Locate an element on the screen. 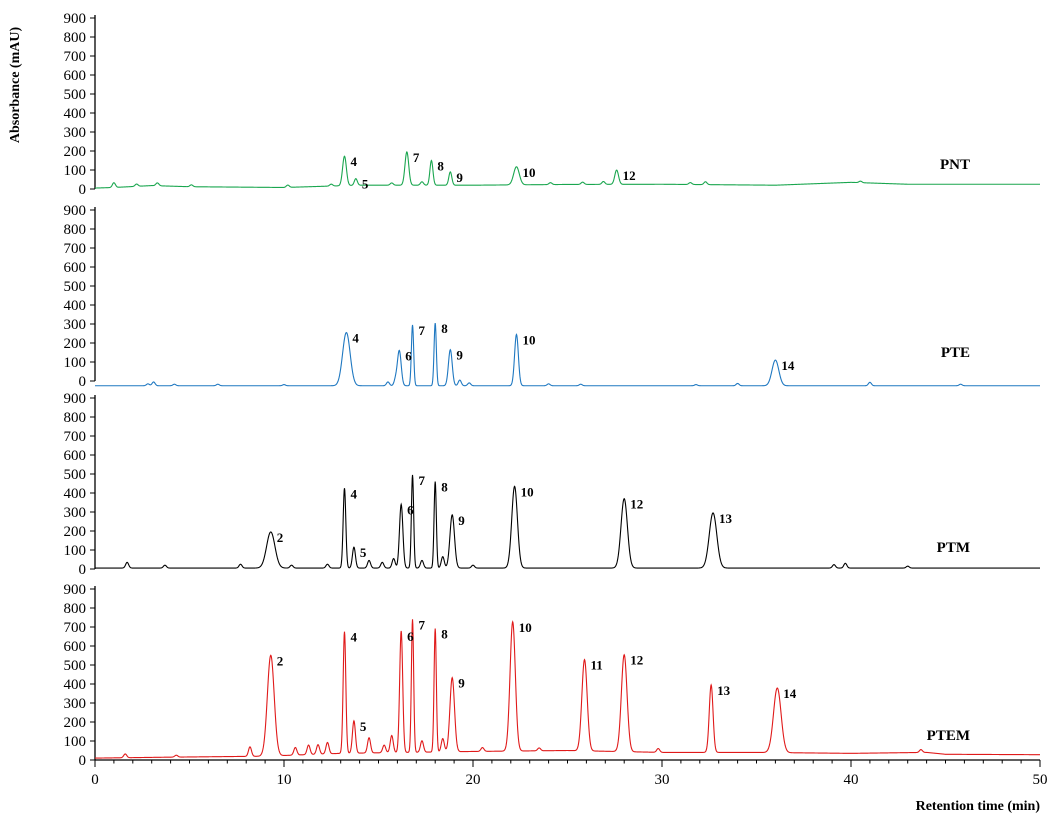 This screenshot has height=818, width=1047. sample-label: PTM is located at coordinates (953, 548).